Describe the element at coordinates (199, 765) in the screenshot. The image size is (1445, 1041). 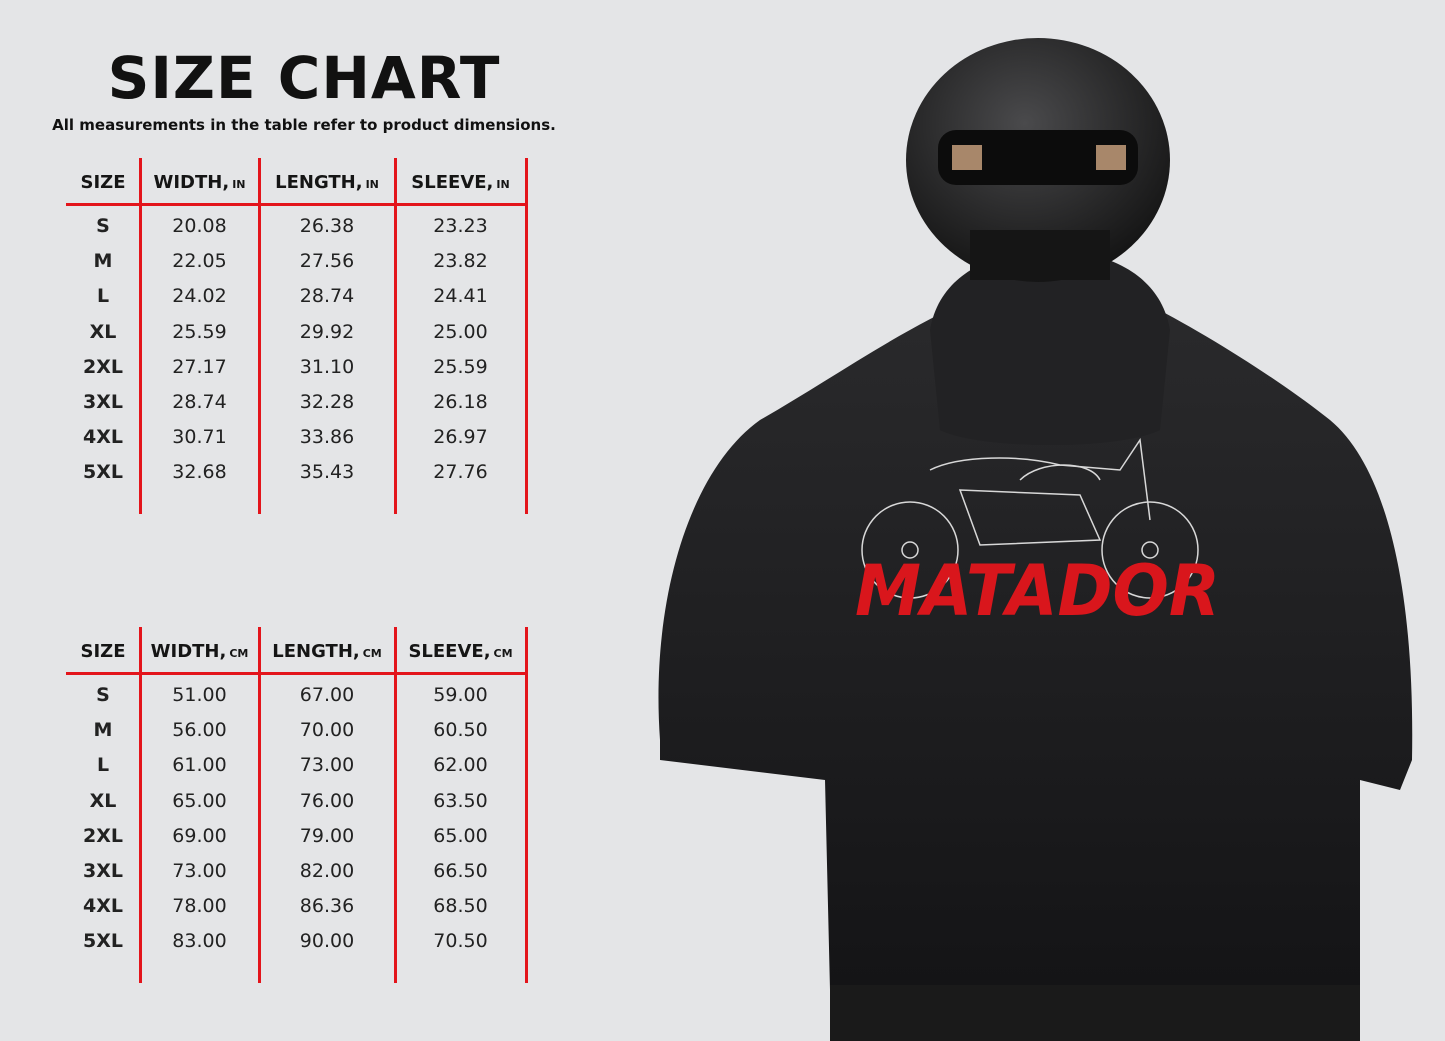
I see `measurement-cell: 61.00` at that location.